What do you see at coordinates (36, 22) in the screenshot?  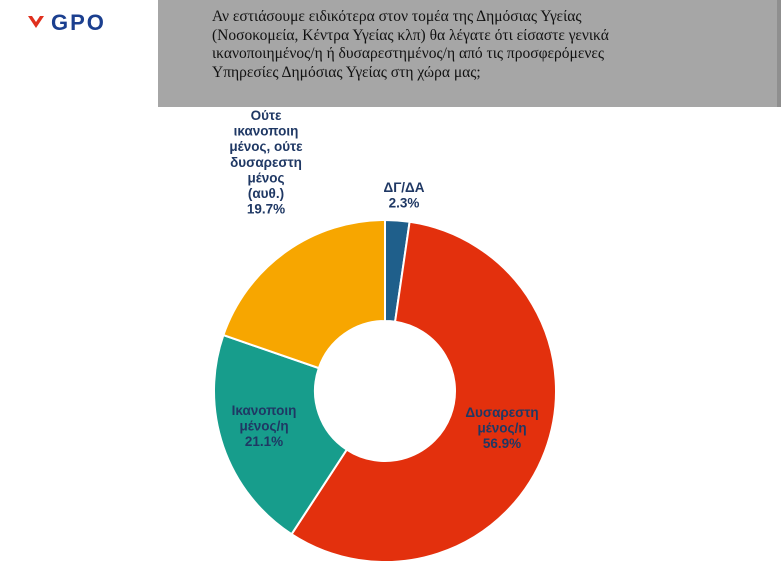 I see `logo-chevron-mark` at bounding box center [36, 22].